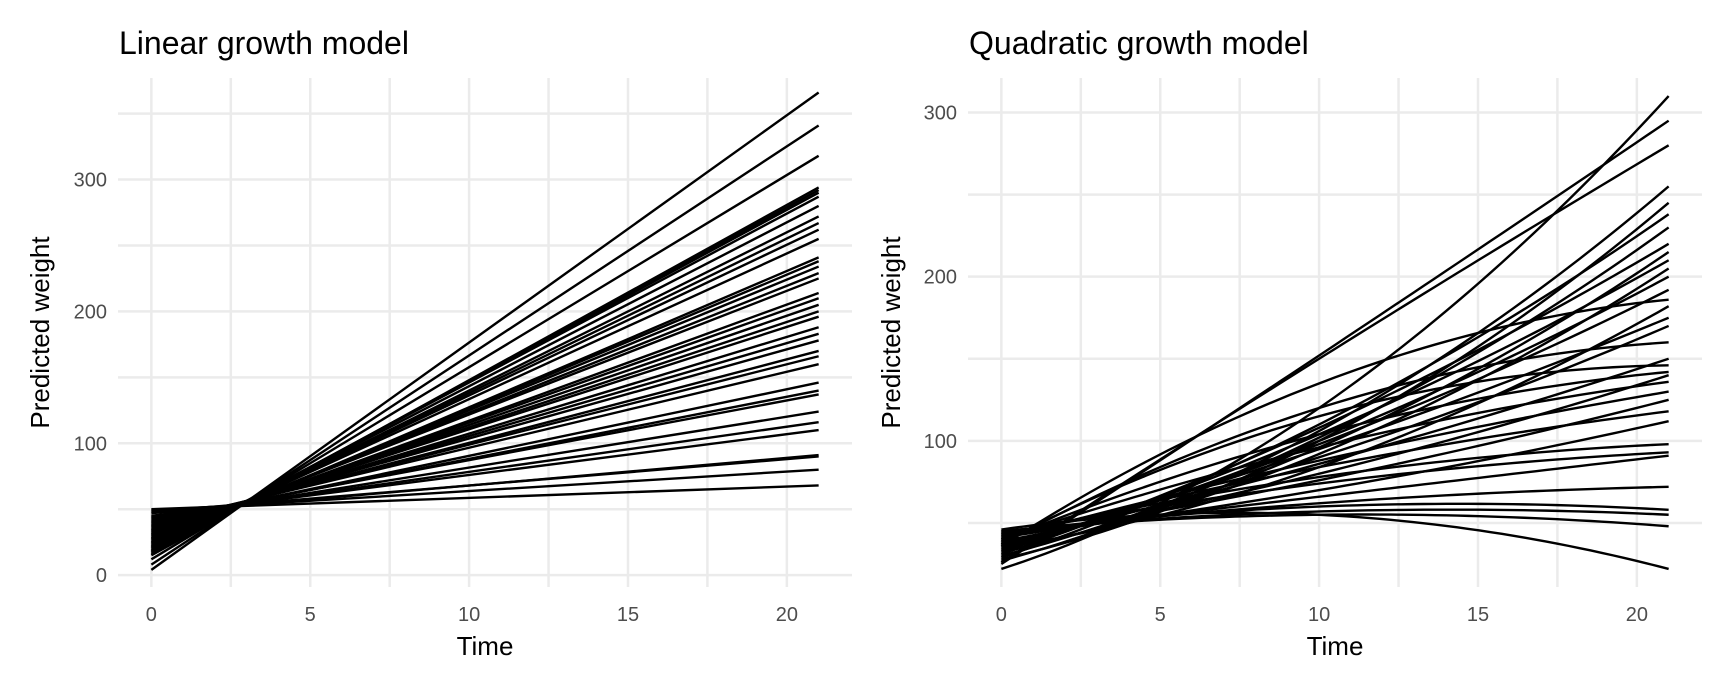 The image size is (1728, 691). Describe the element at coordinates (264, 43) in the screenshot. I see `chart-title: Linear growth model` at that location.